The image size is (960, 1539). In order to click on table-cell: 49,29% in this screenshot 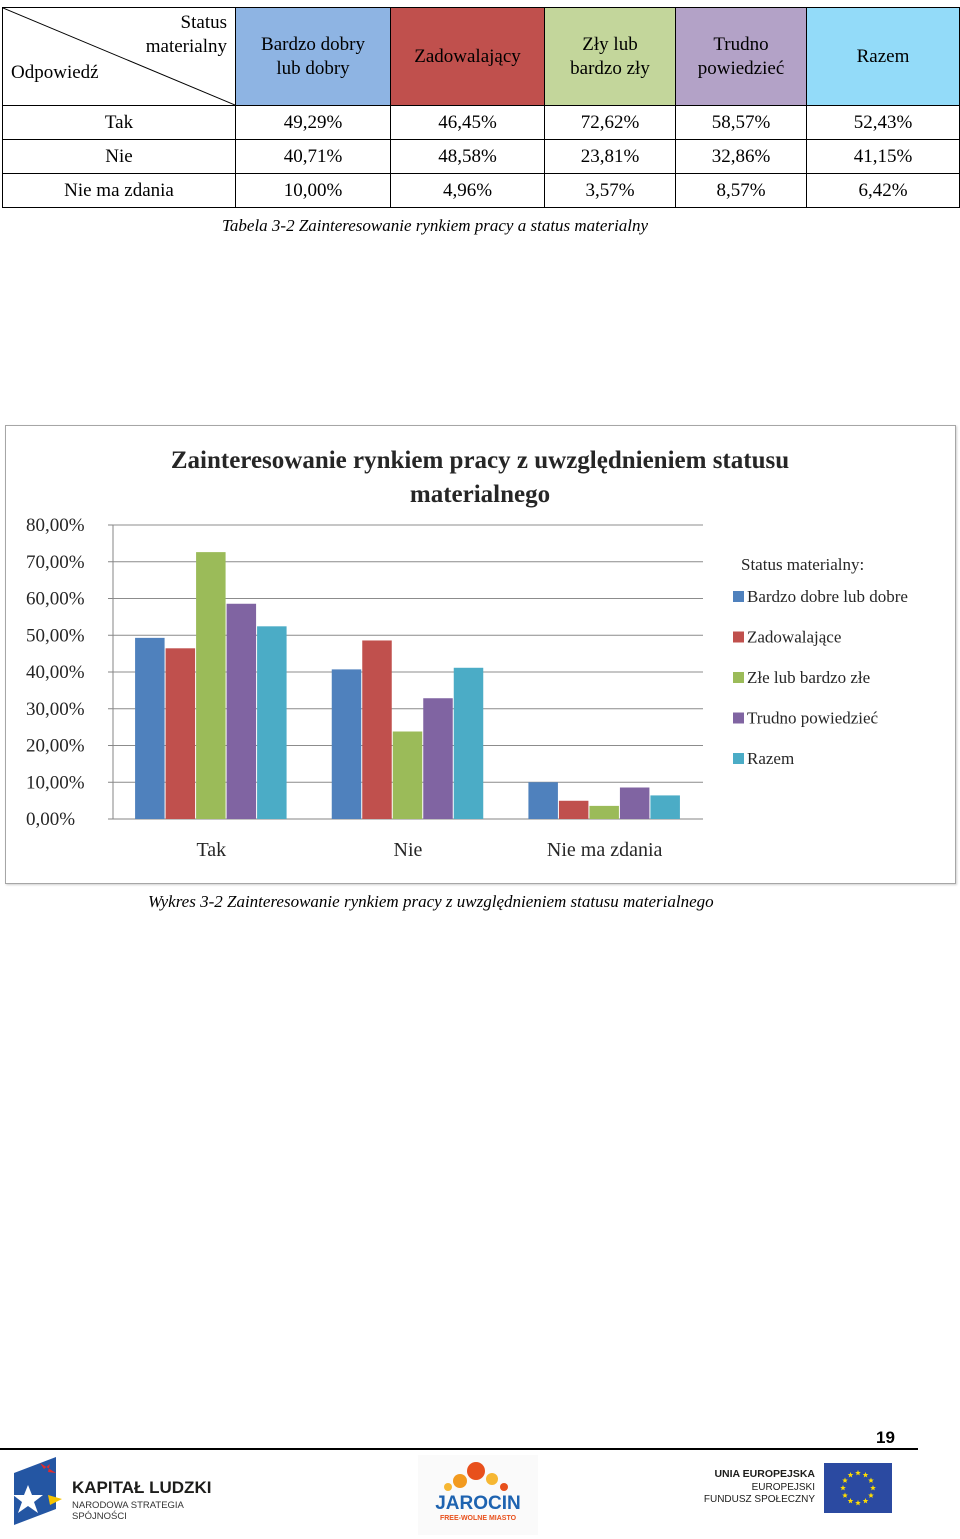, I will do `click(313, 122)`.